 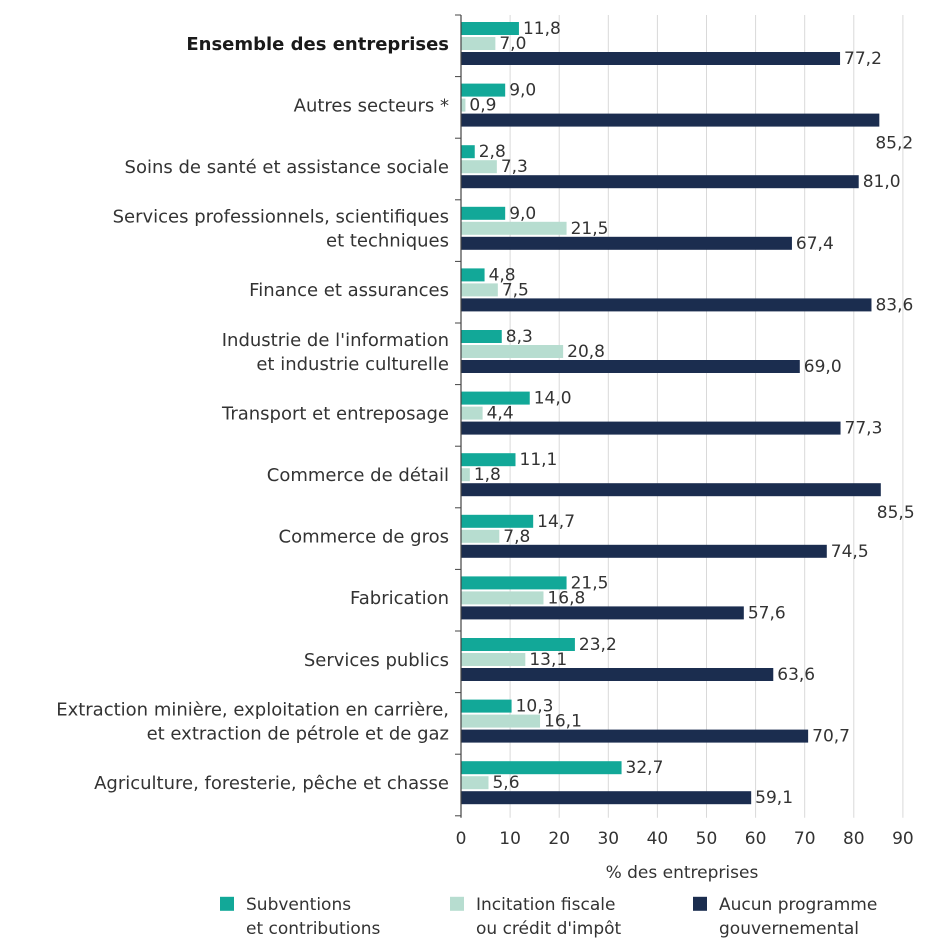 What do you see at coordinates (756, 839) in the screenshot?
I see `x-tick-60: 60` at bounding box center [756, 839].